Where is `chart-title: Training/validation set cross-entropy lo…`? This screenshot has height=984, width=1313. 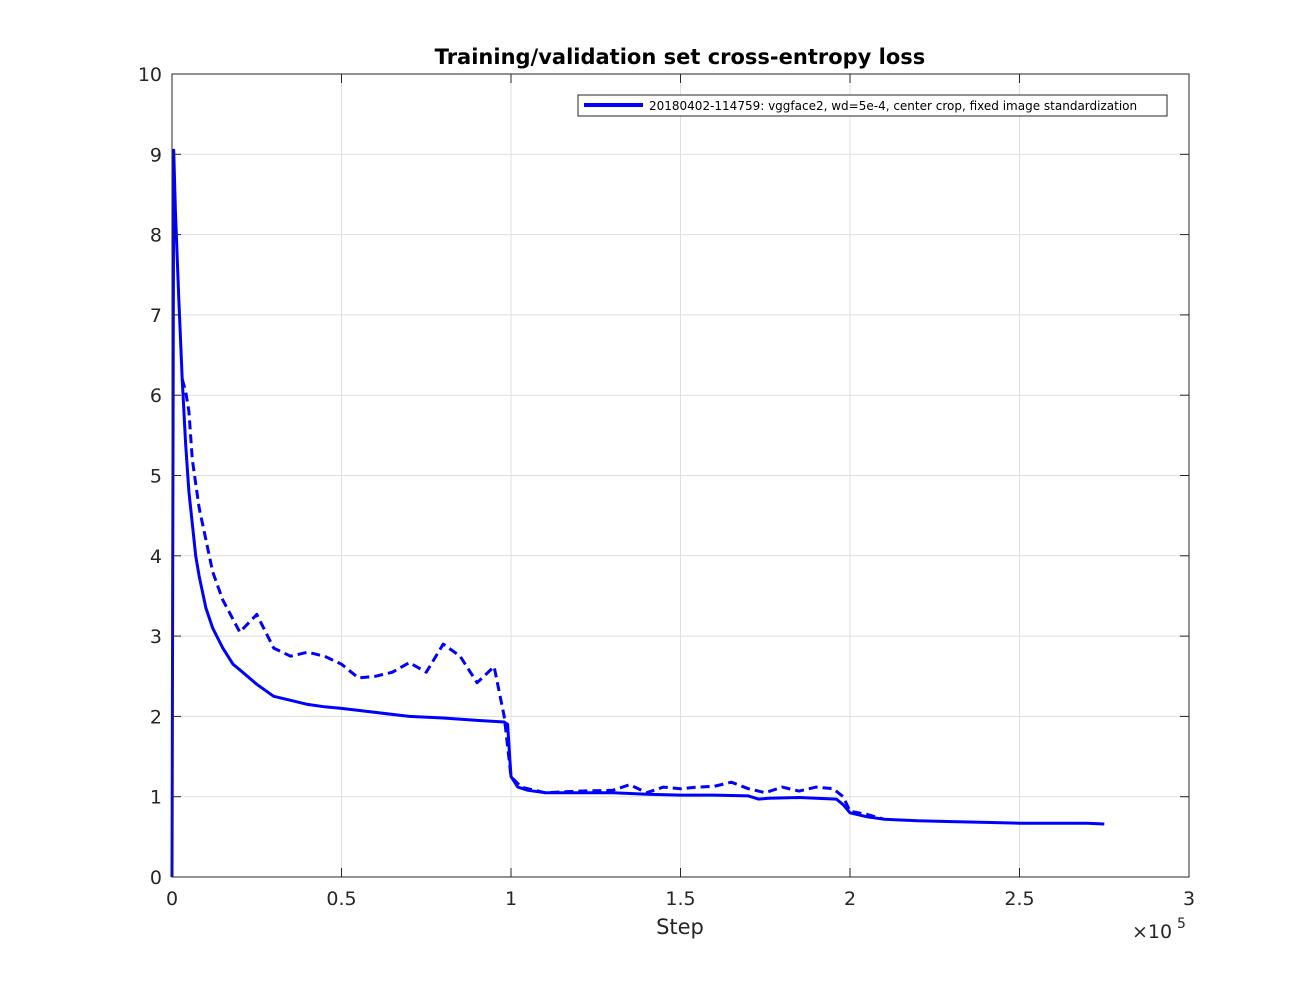 chart-title: Training/validation set cross-entropy lo… is located at coordinates (680, 57).